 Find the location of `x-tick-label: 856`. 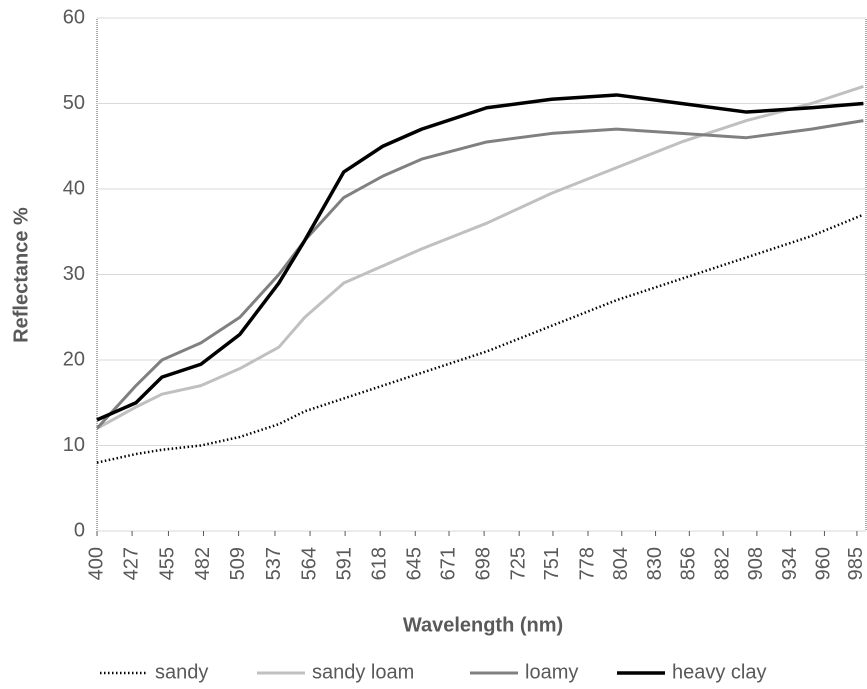

x-tick-label: 856 is located at coordinates (689, 563).